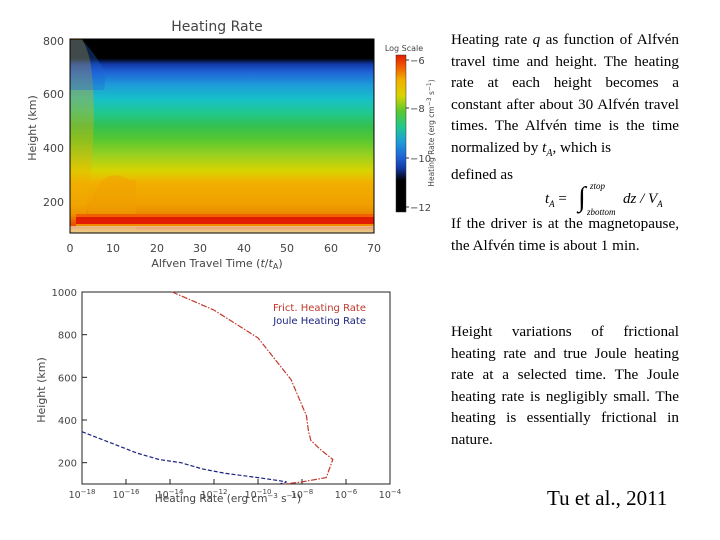  Describe the element at coordinates (157, 248) in the screenshot. I see `heatmap-x-tick: 20` at that location.